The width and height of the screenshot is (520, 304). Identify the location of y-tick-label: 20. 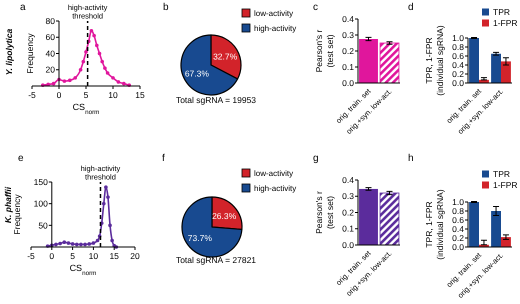
(51, 69).